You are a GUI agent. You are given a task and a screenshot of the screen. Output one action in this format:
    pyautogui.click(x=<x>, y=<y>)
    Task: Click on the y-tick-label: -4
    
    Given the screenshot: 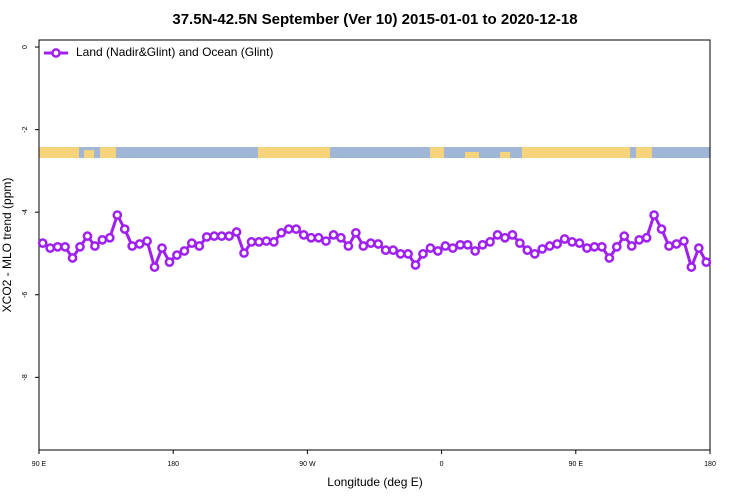 What is the action you would take?
    pyautogui.click(x=25, y=212)
    